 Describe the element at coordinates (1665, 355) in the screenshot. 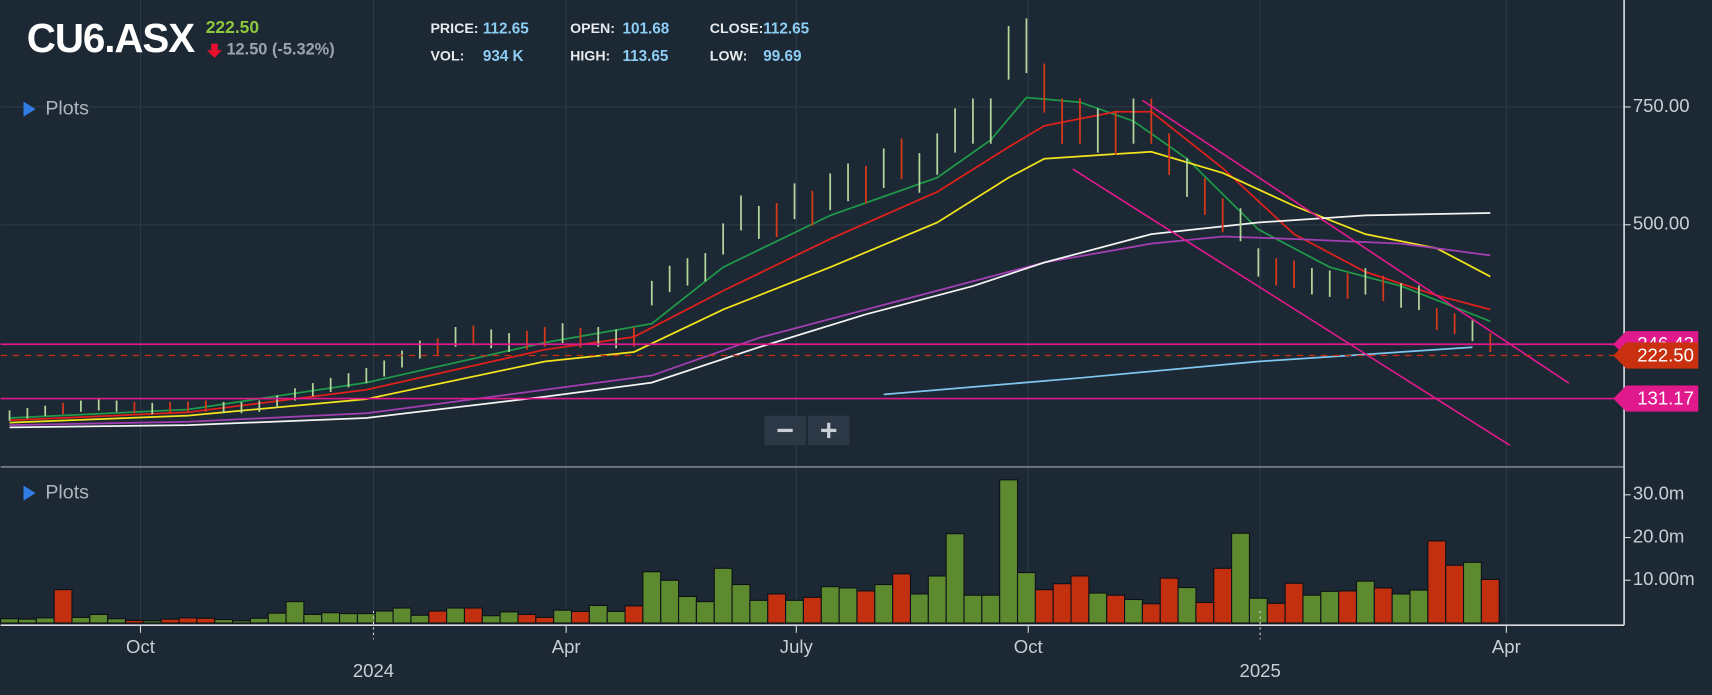

I see `last-price-tag-label: 222.50` at that location.